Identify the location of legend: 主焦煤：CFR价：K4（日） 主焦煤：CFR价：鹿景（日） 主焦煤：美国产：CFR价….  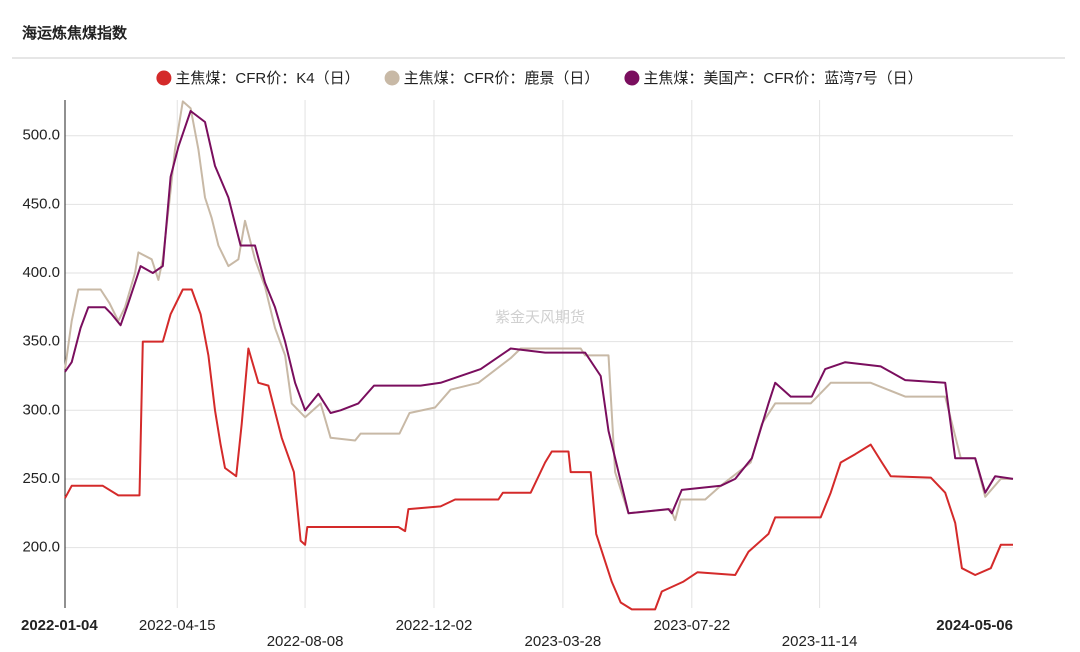
(539, 78).